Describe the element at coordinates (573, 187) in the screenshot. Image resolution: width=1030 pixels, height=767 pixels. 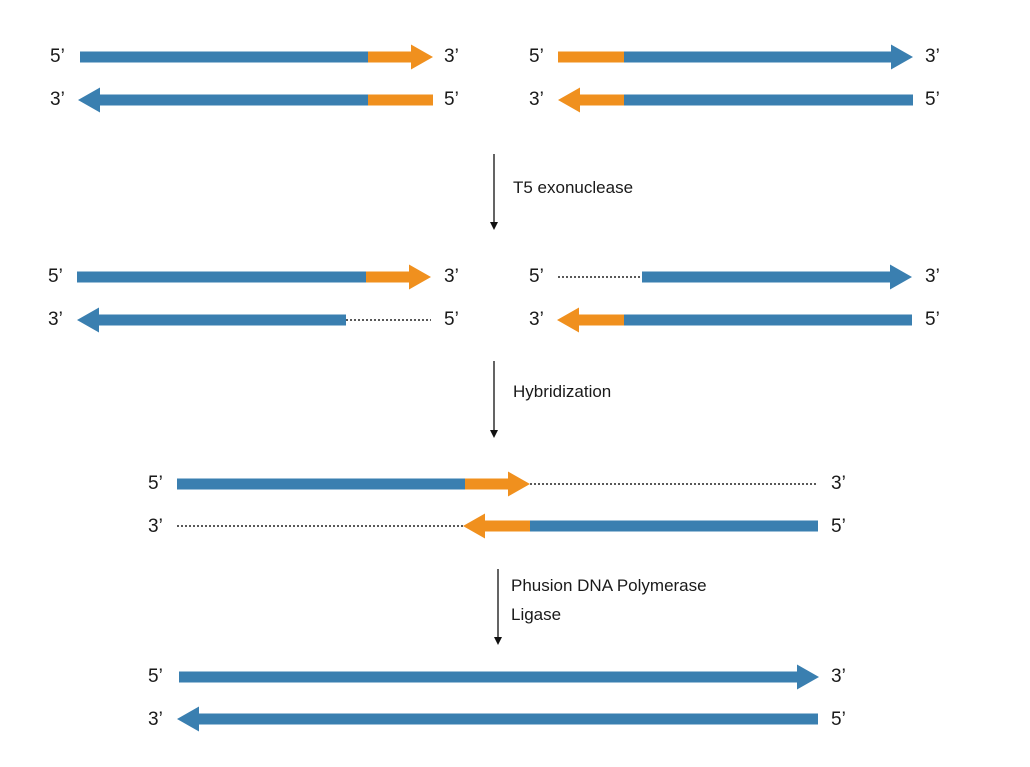
I see `step-label-t5-exonuclease: T5 exonuclease` at that location.